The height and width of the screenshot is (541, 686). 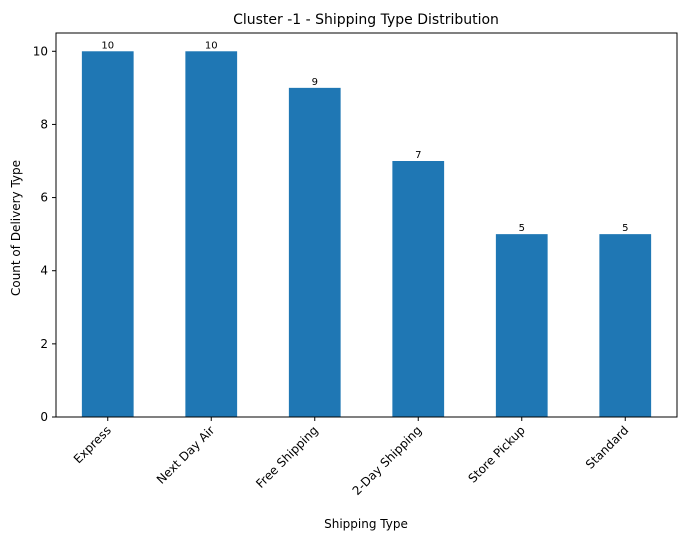 What do you see at coordinates (44, 198) in the screenshot?
I see `y-tick-label: 6` at bounding box center [44, 198].